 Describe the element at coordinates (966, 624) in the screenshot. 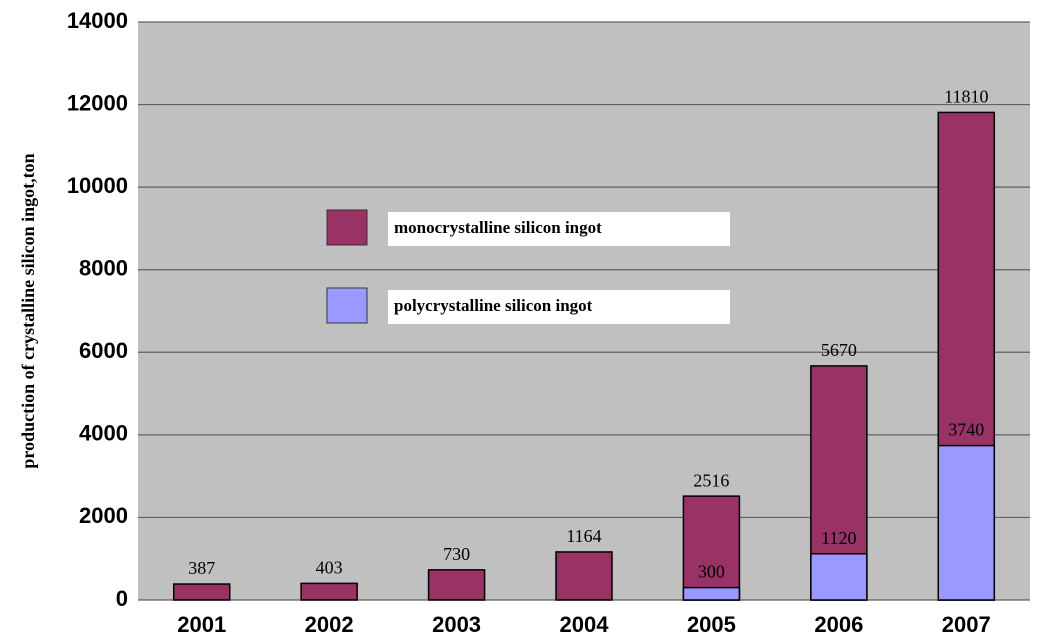

I see `x-tick-label: 2007` at that location.